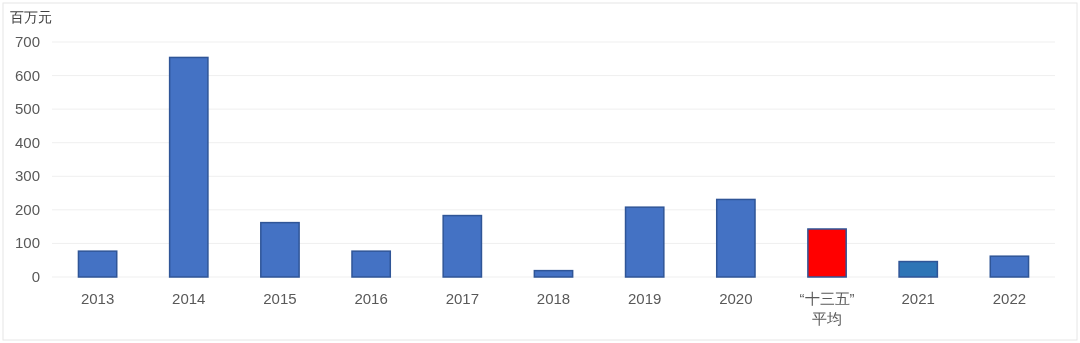 Image resolution: width=1080 pixels, height=343 pixels. What do you see at coordinates (644, 298) in the screenshot?
I see `x-tick-label: 2019` at bounding box center [644, 298].